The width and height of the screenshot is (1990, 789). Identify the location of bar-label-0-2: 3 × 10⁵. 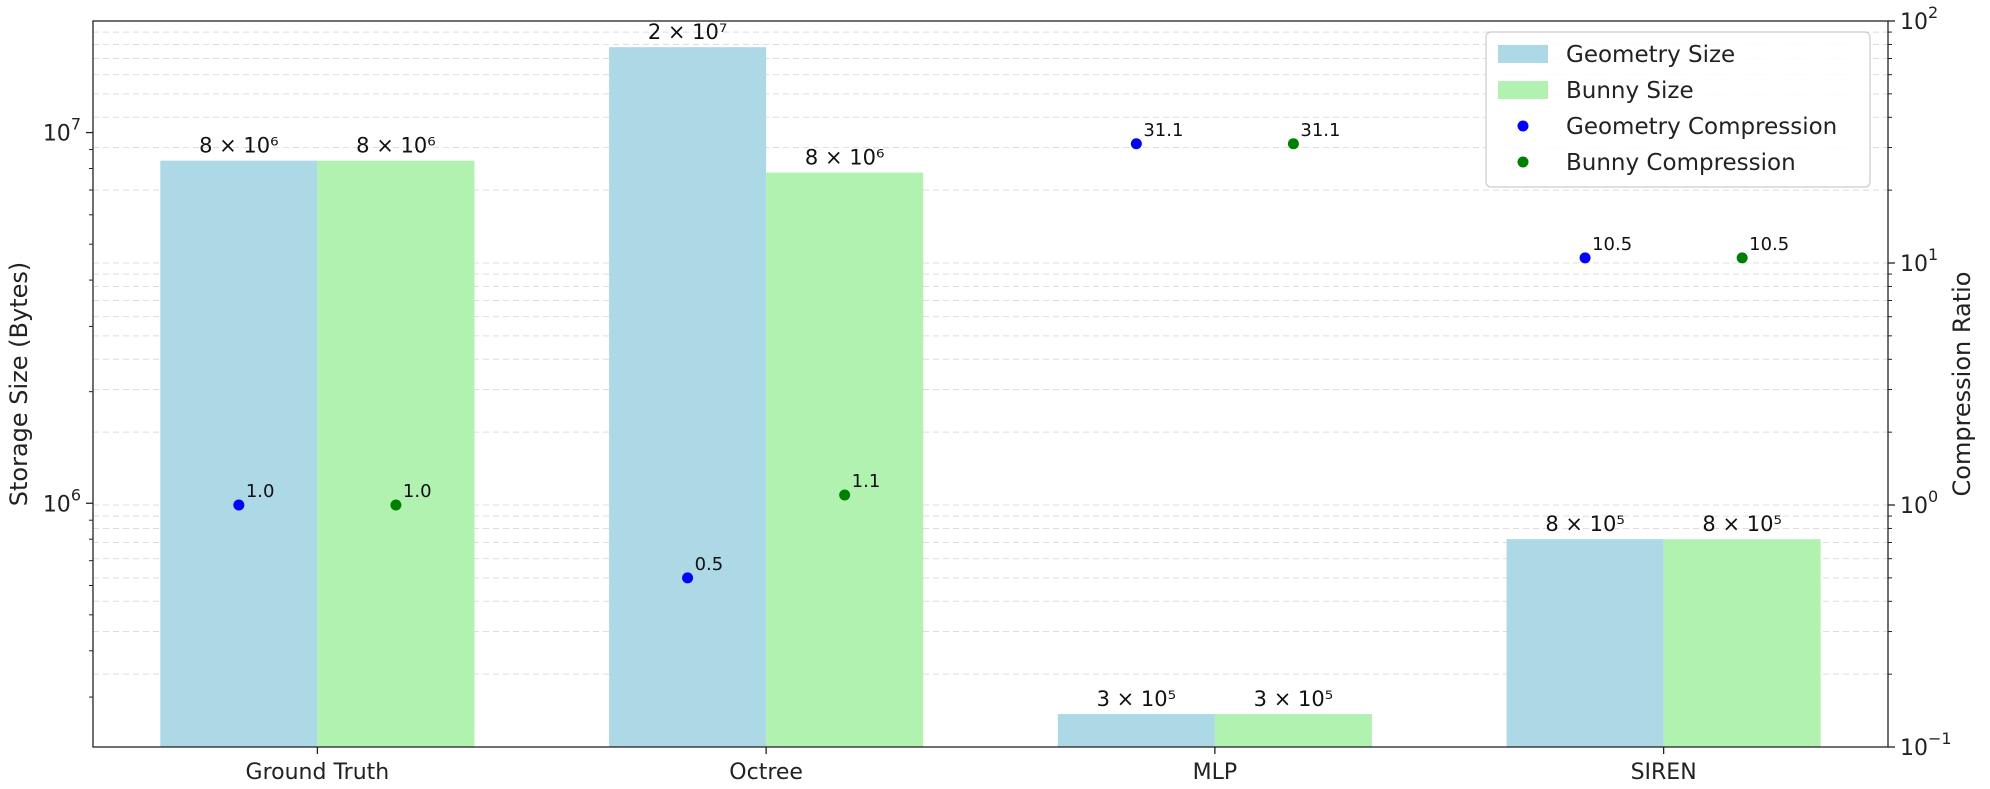
(1136, 699).